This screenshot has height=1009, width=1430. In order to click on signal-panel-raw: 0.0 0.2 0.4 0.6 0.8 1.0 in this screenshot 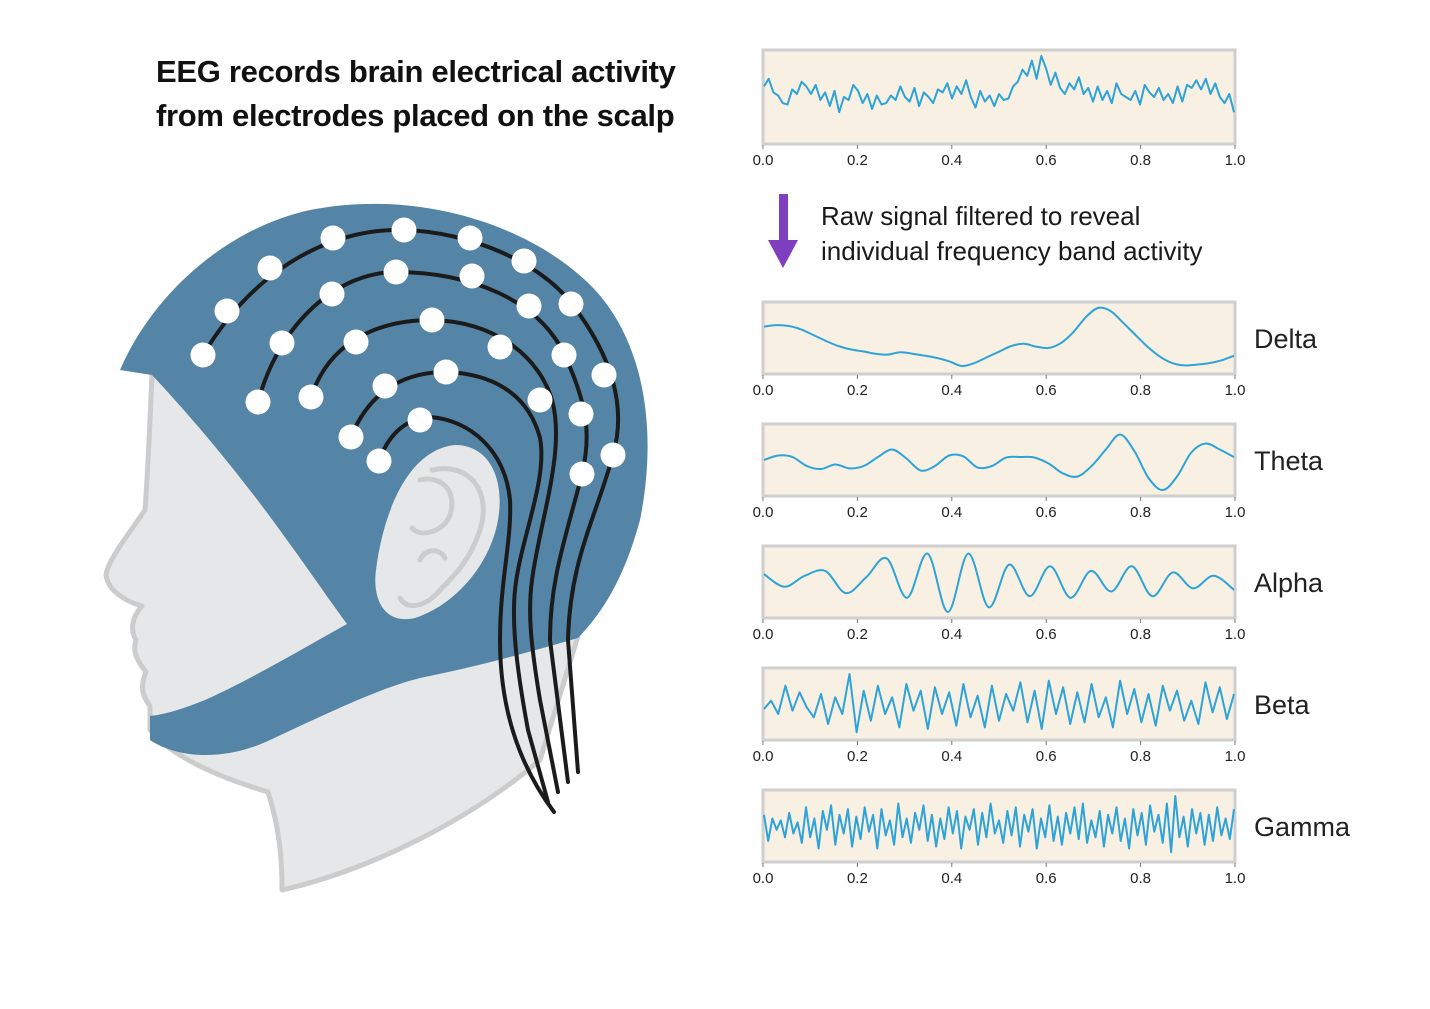, I will do `click(999, 108)`.